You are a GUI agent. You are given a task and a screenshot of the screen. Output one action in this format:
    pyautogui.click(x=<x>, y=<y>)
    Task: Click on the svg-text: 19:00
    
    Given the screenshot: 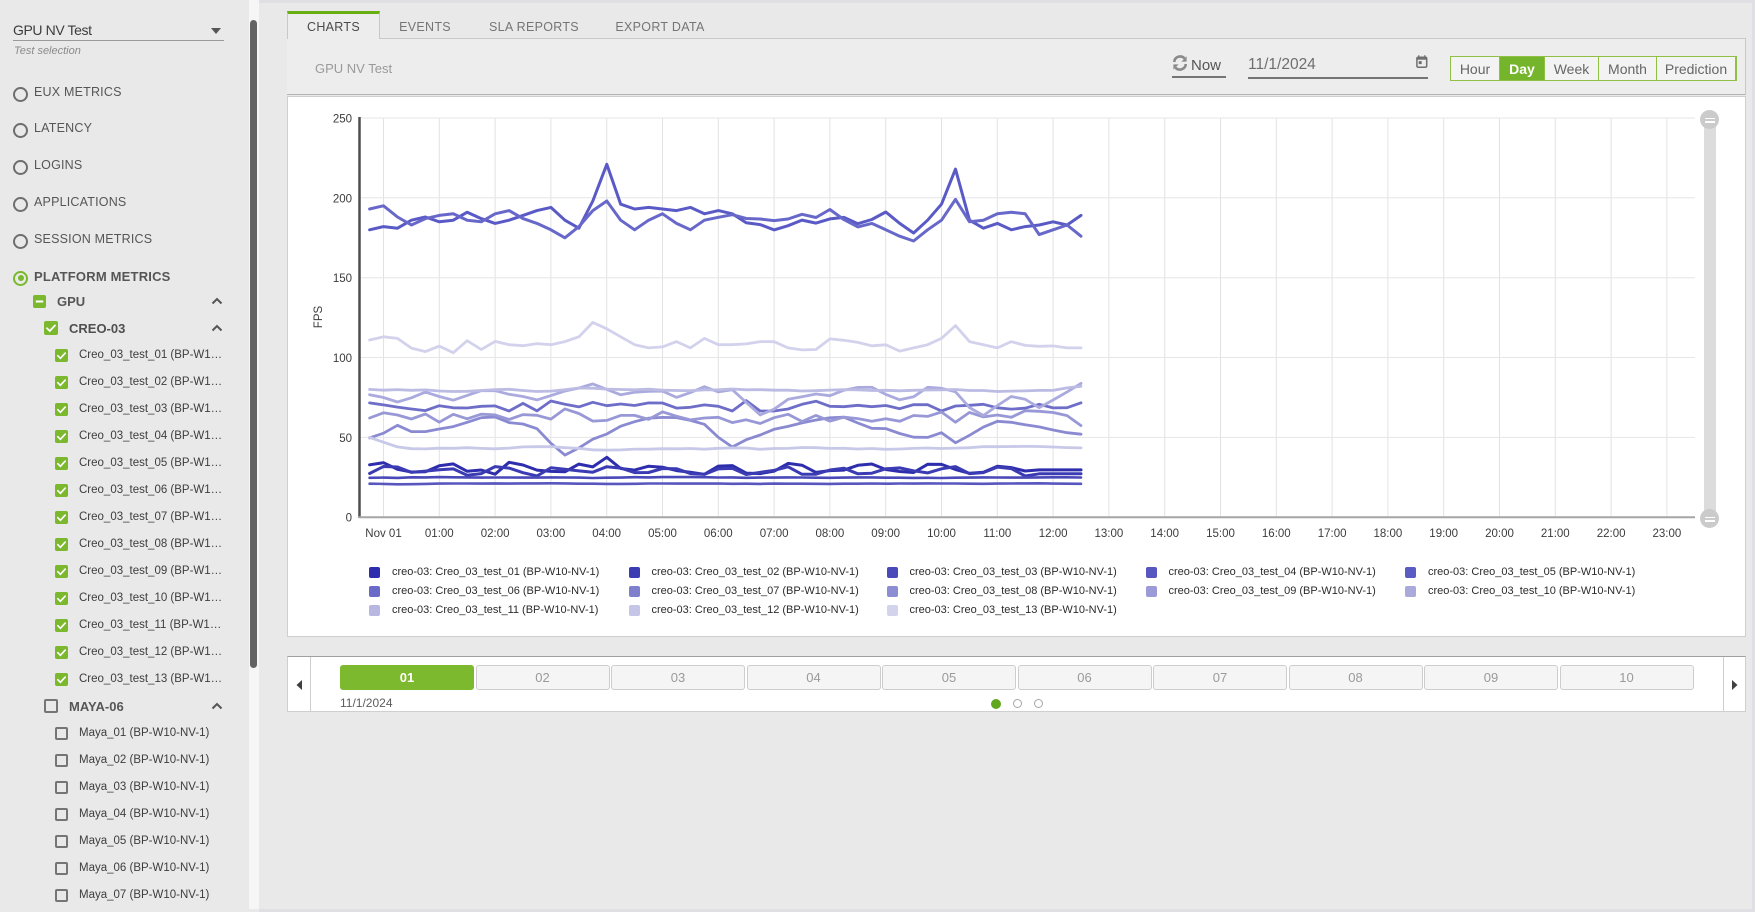 What is the action you would take?
    pyautogui.click(x=1443, y=534)
    